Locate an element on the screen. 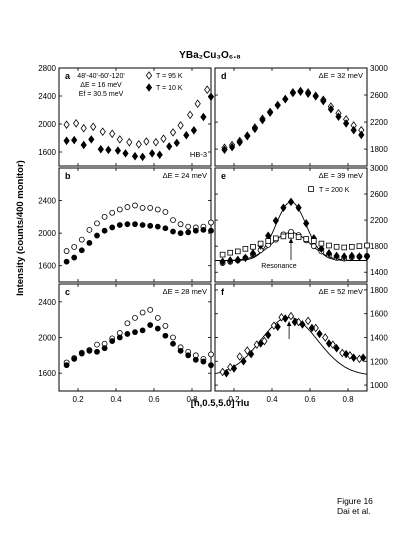 The width and height of the screenshot is (415, 545). energy-label: ΔE = 28 meV is located at coordinates (185, 291).